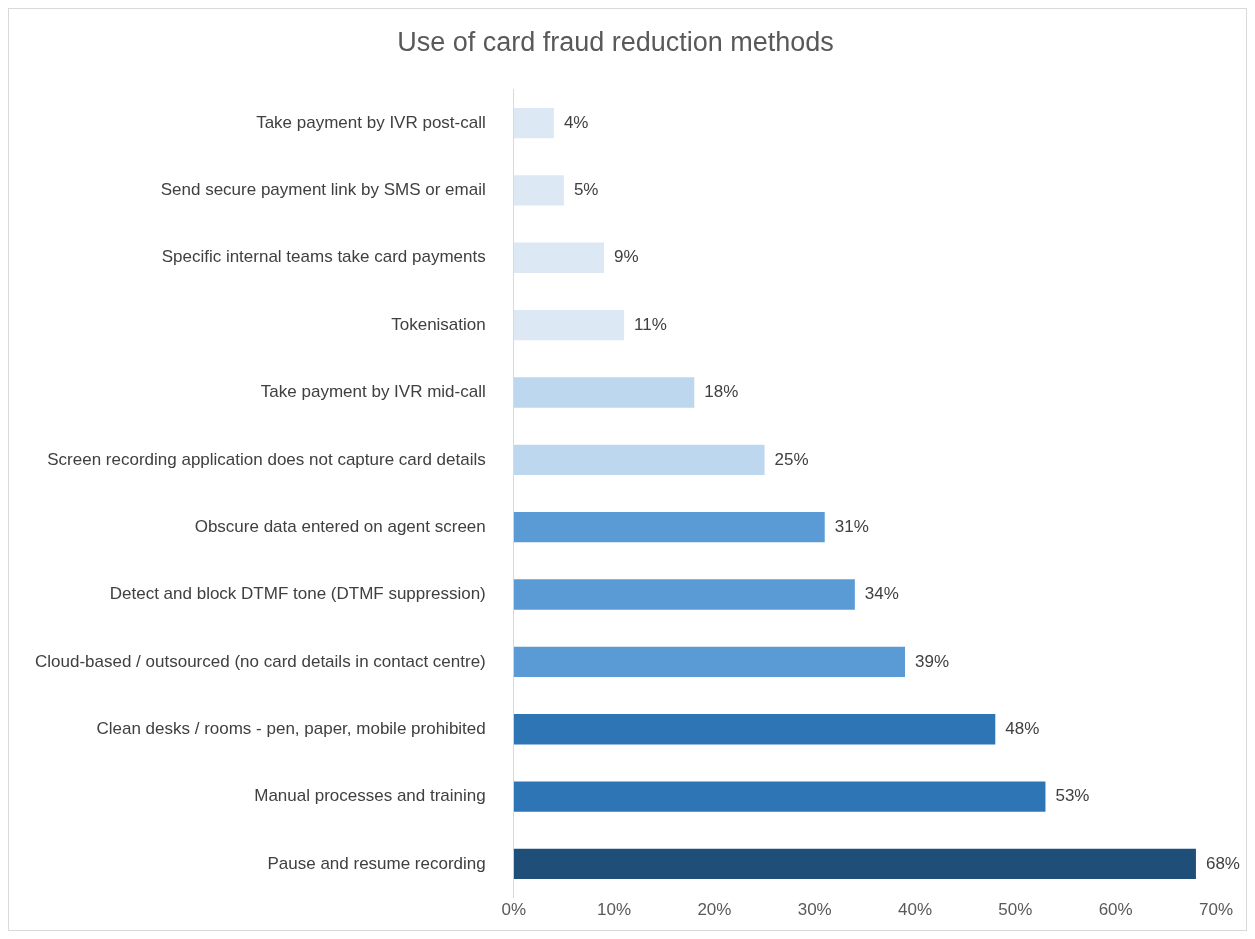 The height and width of the screenshot is (939, 1255). I want to click on data-label: 68%, so click(1222, 863).